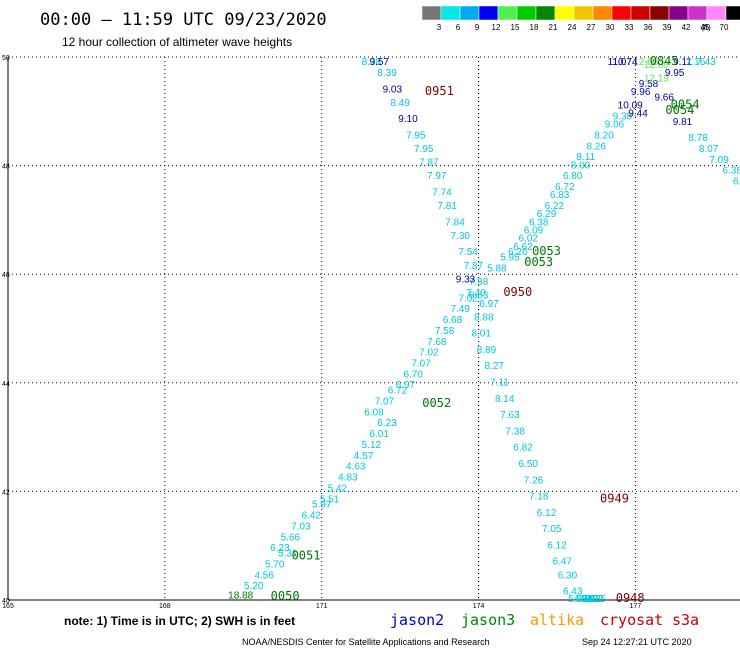  Describe the element at coordinates (573, 592) in the screenshot. I see `wave-height-label: 6.43` at that location.